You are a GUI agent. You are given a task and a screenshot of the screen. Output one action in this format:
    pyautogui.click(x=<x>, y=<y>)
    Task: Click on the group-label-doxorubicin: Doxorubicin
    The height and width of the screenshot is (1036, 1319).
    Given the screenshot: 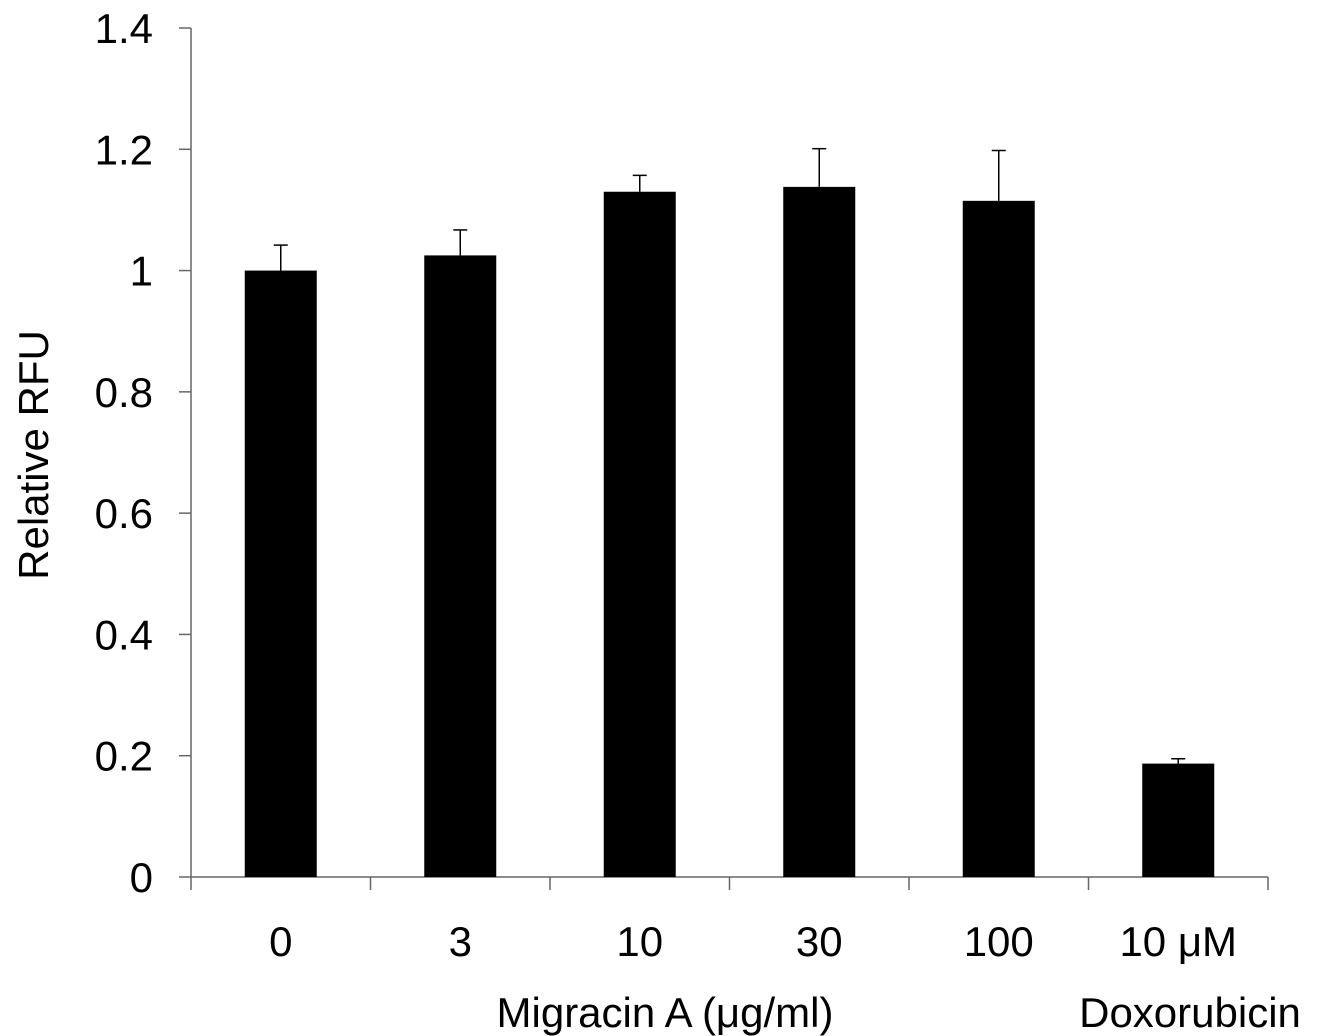 What is the action you would take?
    pyautogui.click(x=1190, y=1012)
    